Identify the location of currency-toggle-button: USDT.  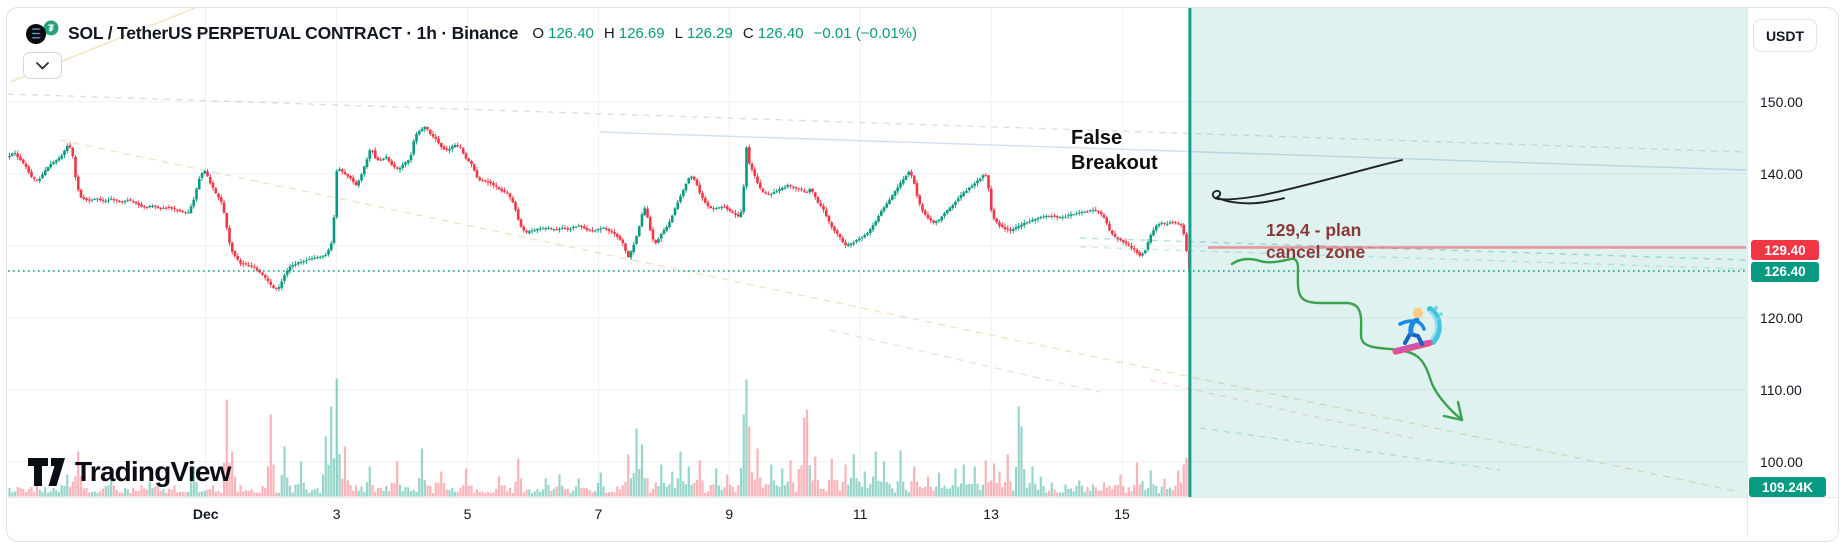
(1785, 35).